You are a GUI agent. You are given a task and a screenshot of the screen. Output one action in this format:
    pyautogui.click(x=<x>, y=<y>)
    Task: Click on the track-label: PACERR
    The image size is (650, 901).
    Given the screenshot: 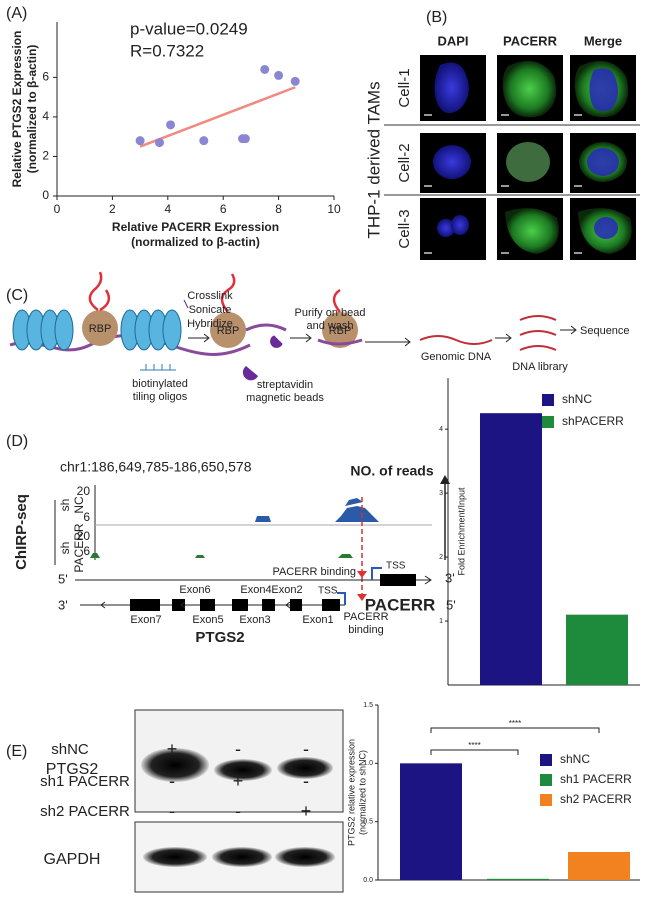 What is the action you would take?
    pyautogui.click(x=79, y=547)
    